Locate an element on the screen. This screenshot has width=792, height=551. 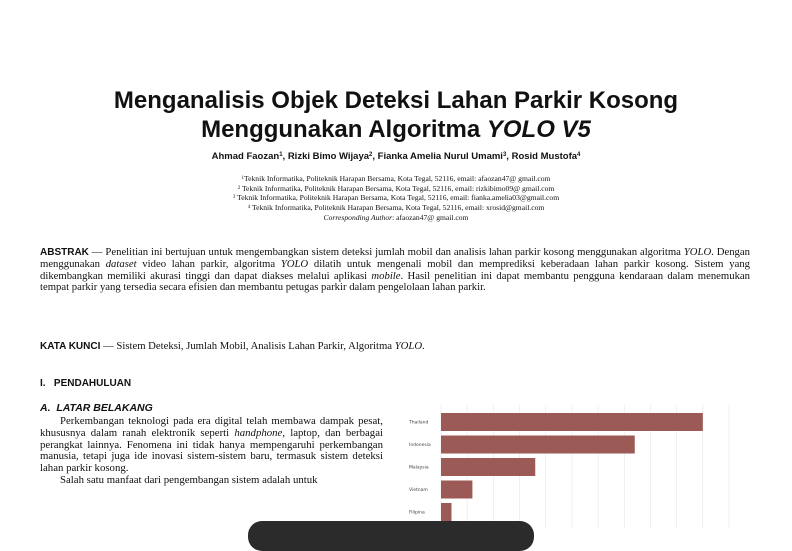
title-line-2-italic: YOLO V5 is located at coordinates (538, 129).